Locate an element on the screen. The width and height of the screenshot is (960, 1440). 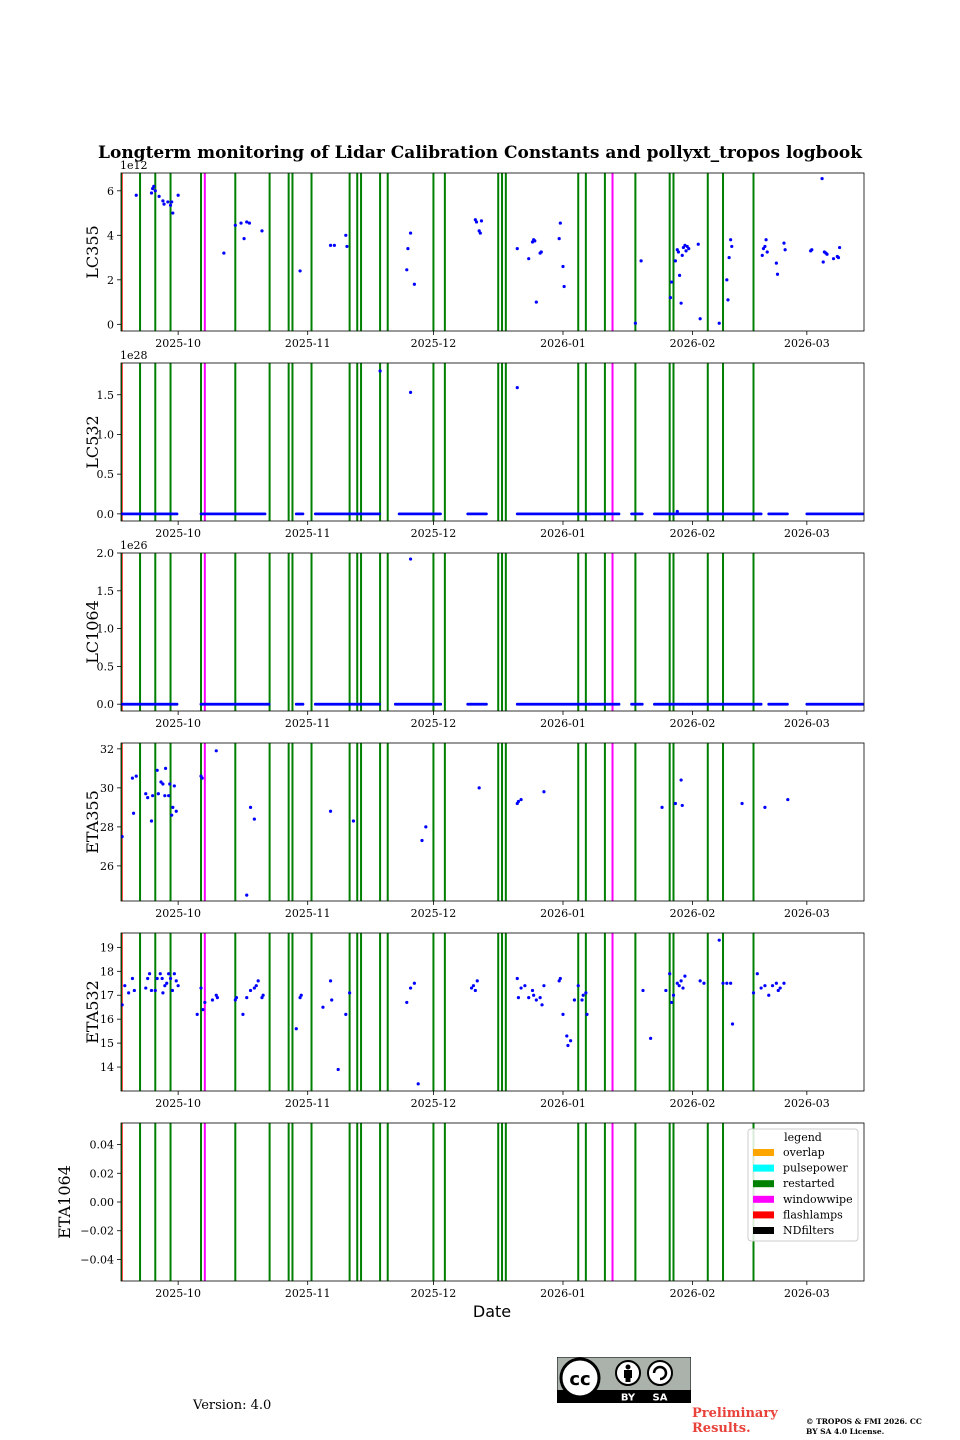
license-by-label: BY is located at coordinates (628, 1398).